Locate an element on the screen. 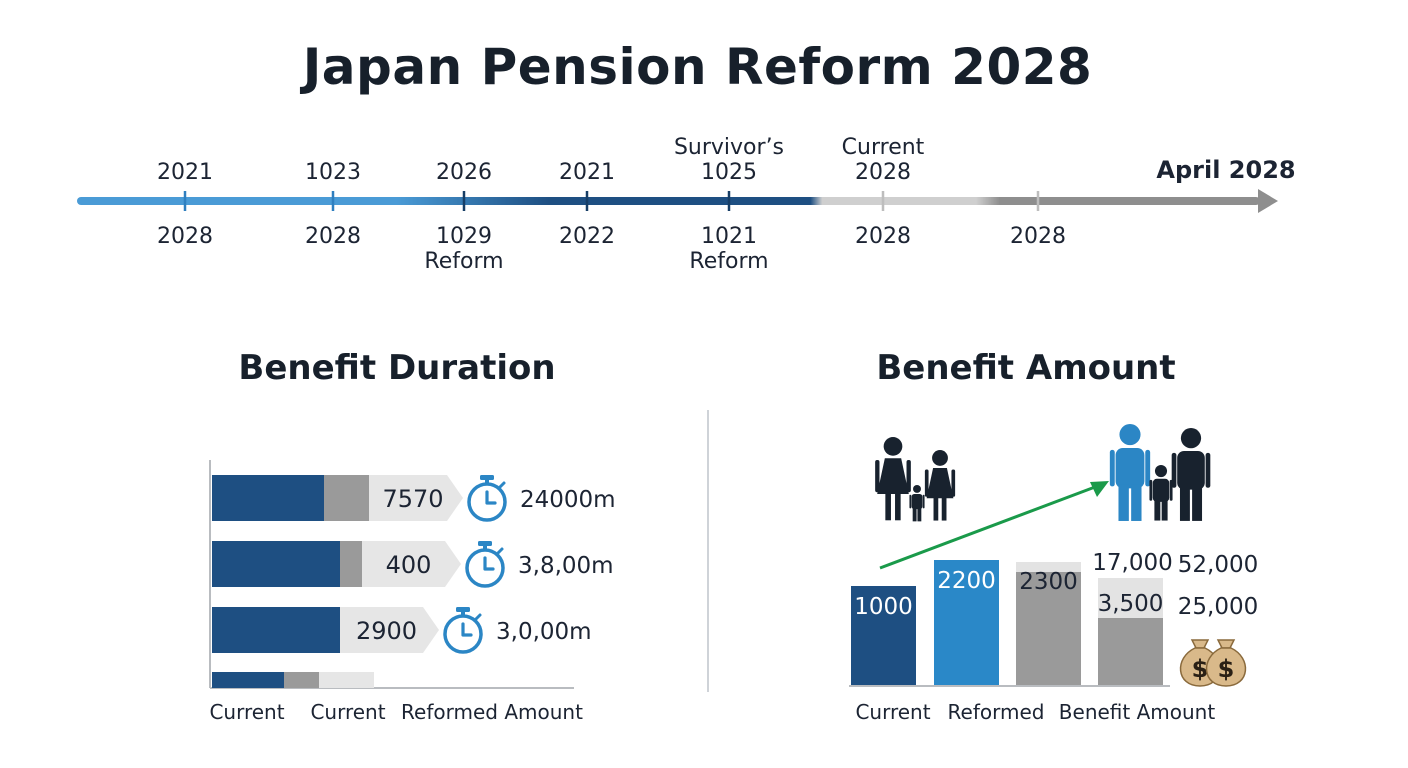 The width and height of the screenshot is (1408, 768). timeline-top-label: 2028 is located at coordinates (883, 172).